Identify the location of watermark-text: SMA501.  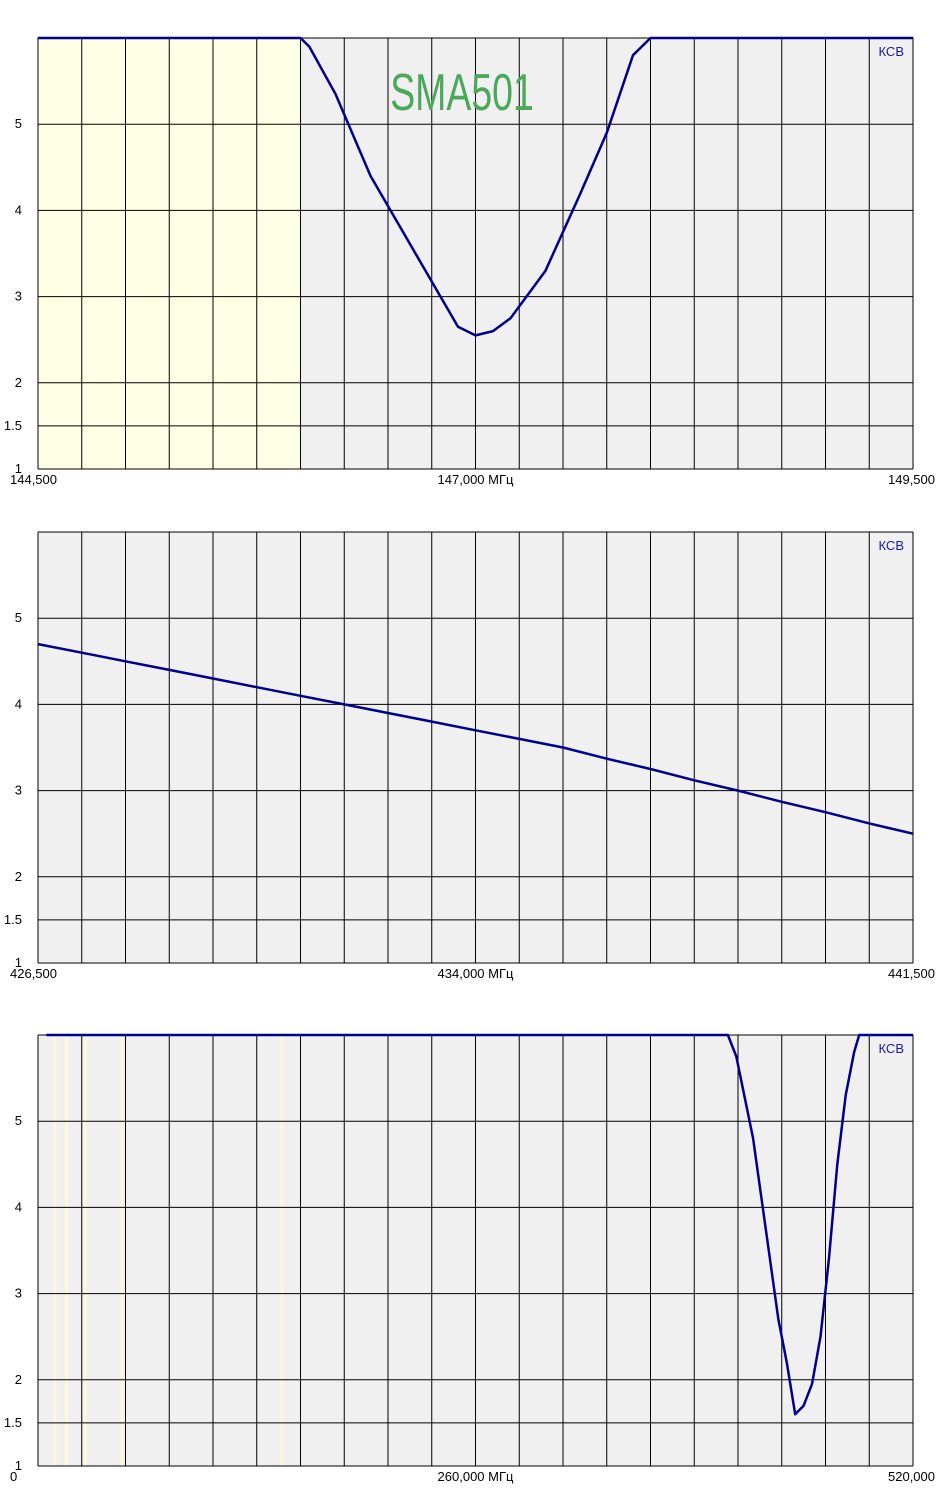
(462, 92).